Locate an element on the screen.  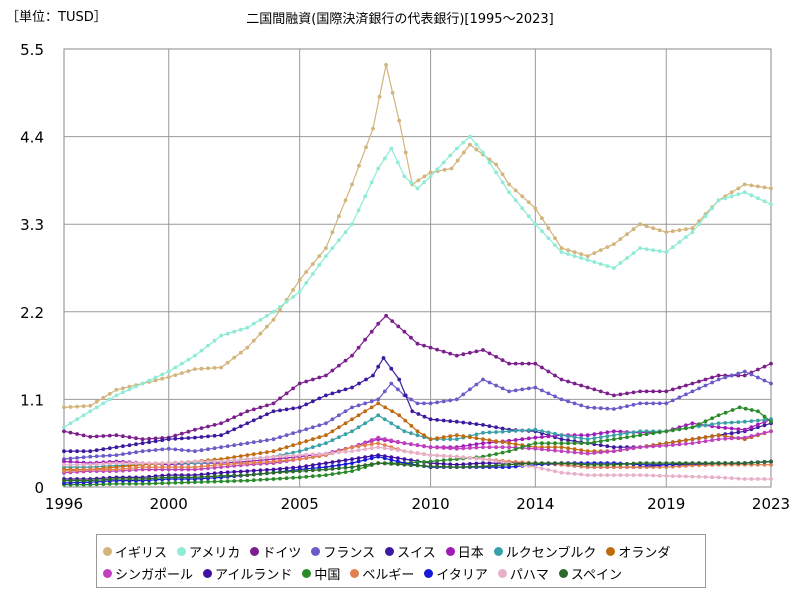
legend-item: アイルランド is located at coordinates (247, 573).